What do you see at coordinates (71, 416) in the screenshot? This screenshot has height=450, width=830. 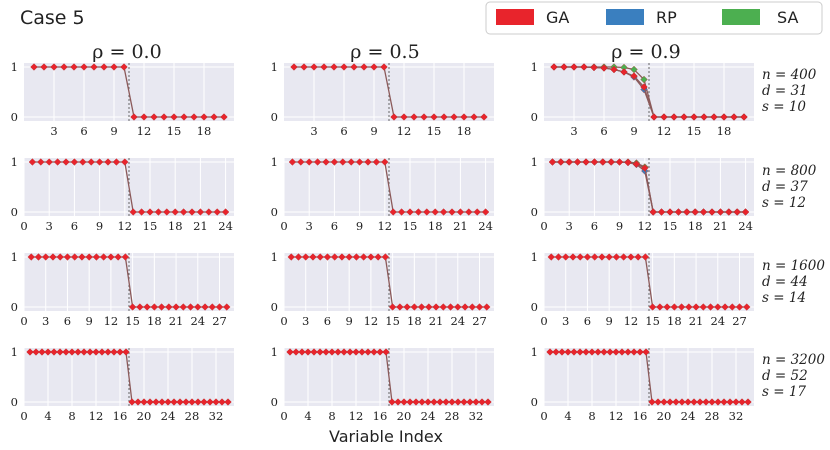 I see `x-tick-label: 8` at bounding box center [71, 416].